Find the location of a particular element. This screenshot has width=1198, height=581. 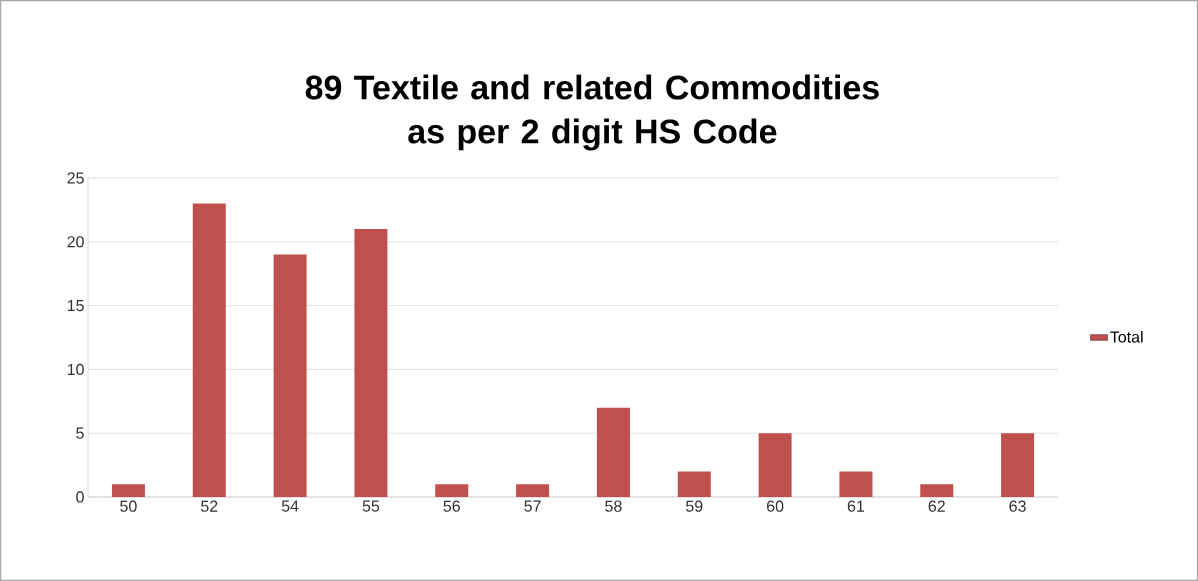

y-tick-label: 0 is located at coordinates (80, 497).